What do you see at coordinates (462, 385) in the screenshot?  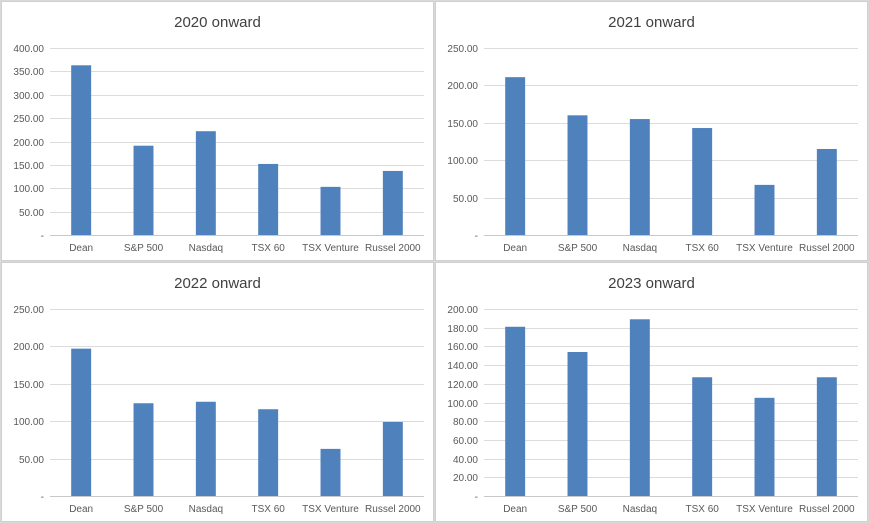 I see `y-tick-label: 120.00` at bounding box center [462, 385].